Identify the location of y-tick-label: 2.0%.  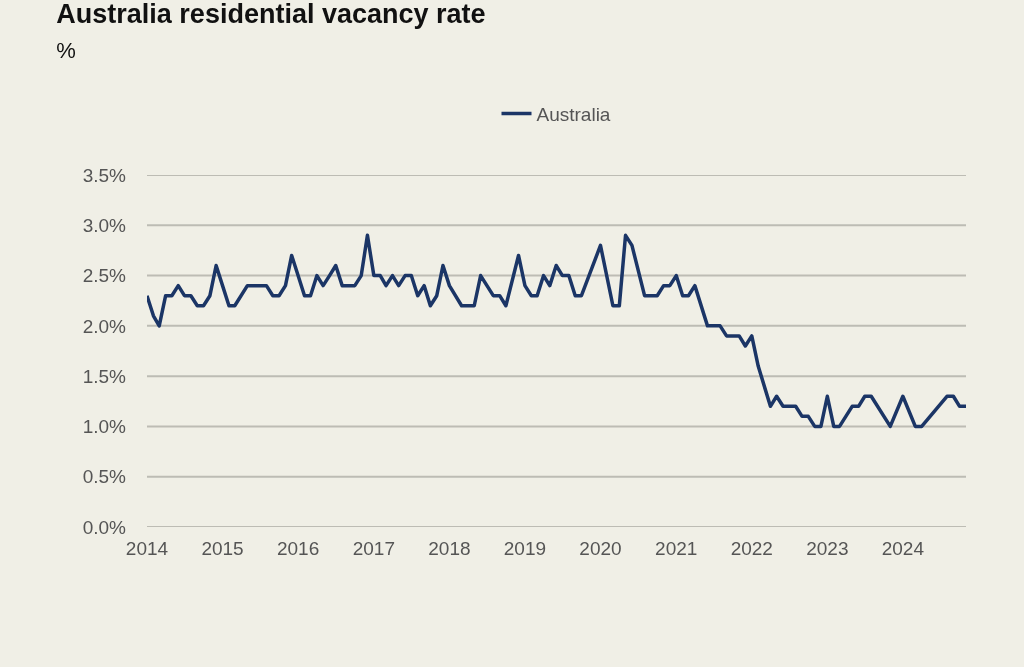
(104, 326).